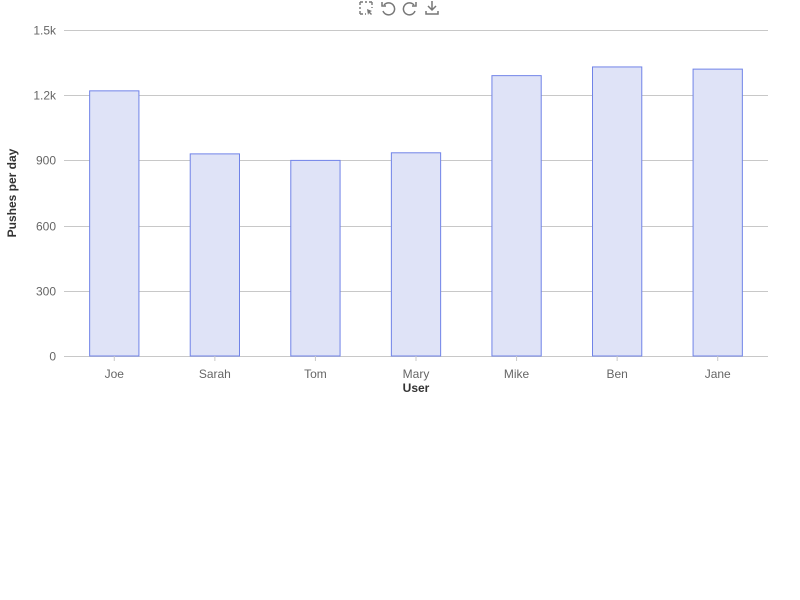 The height and width of the screenshot is (600, 800). Describe the element at coordinates (45, 31) in the screenshot. I see `y-tick-label: 1.5k` at that location.